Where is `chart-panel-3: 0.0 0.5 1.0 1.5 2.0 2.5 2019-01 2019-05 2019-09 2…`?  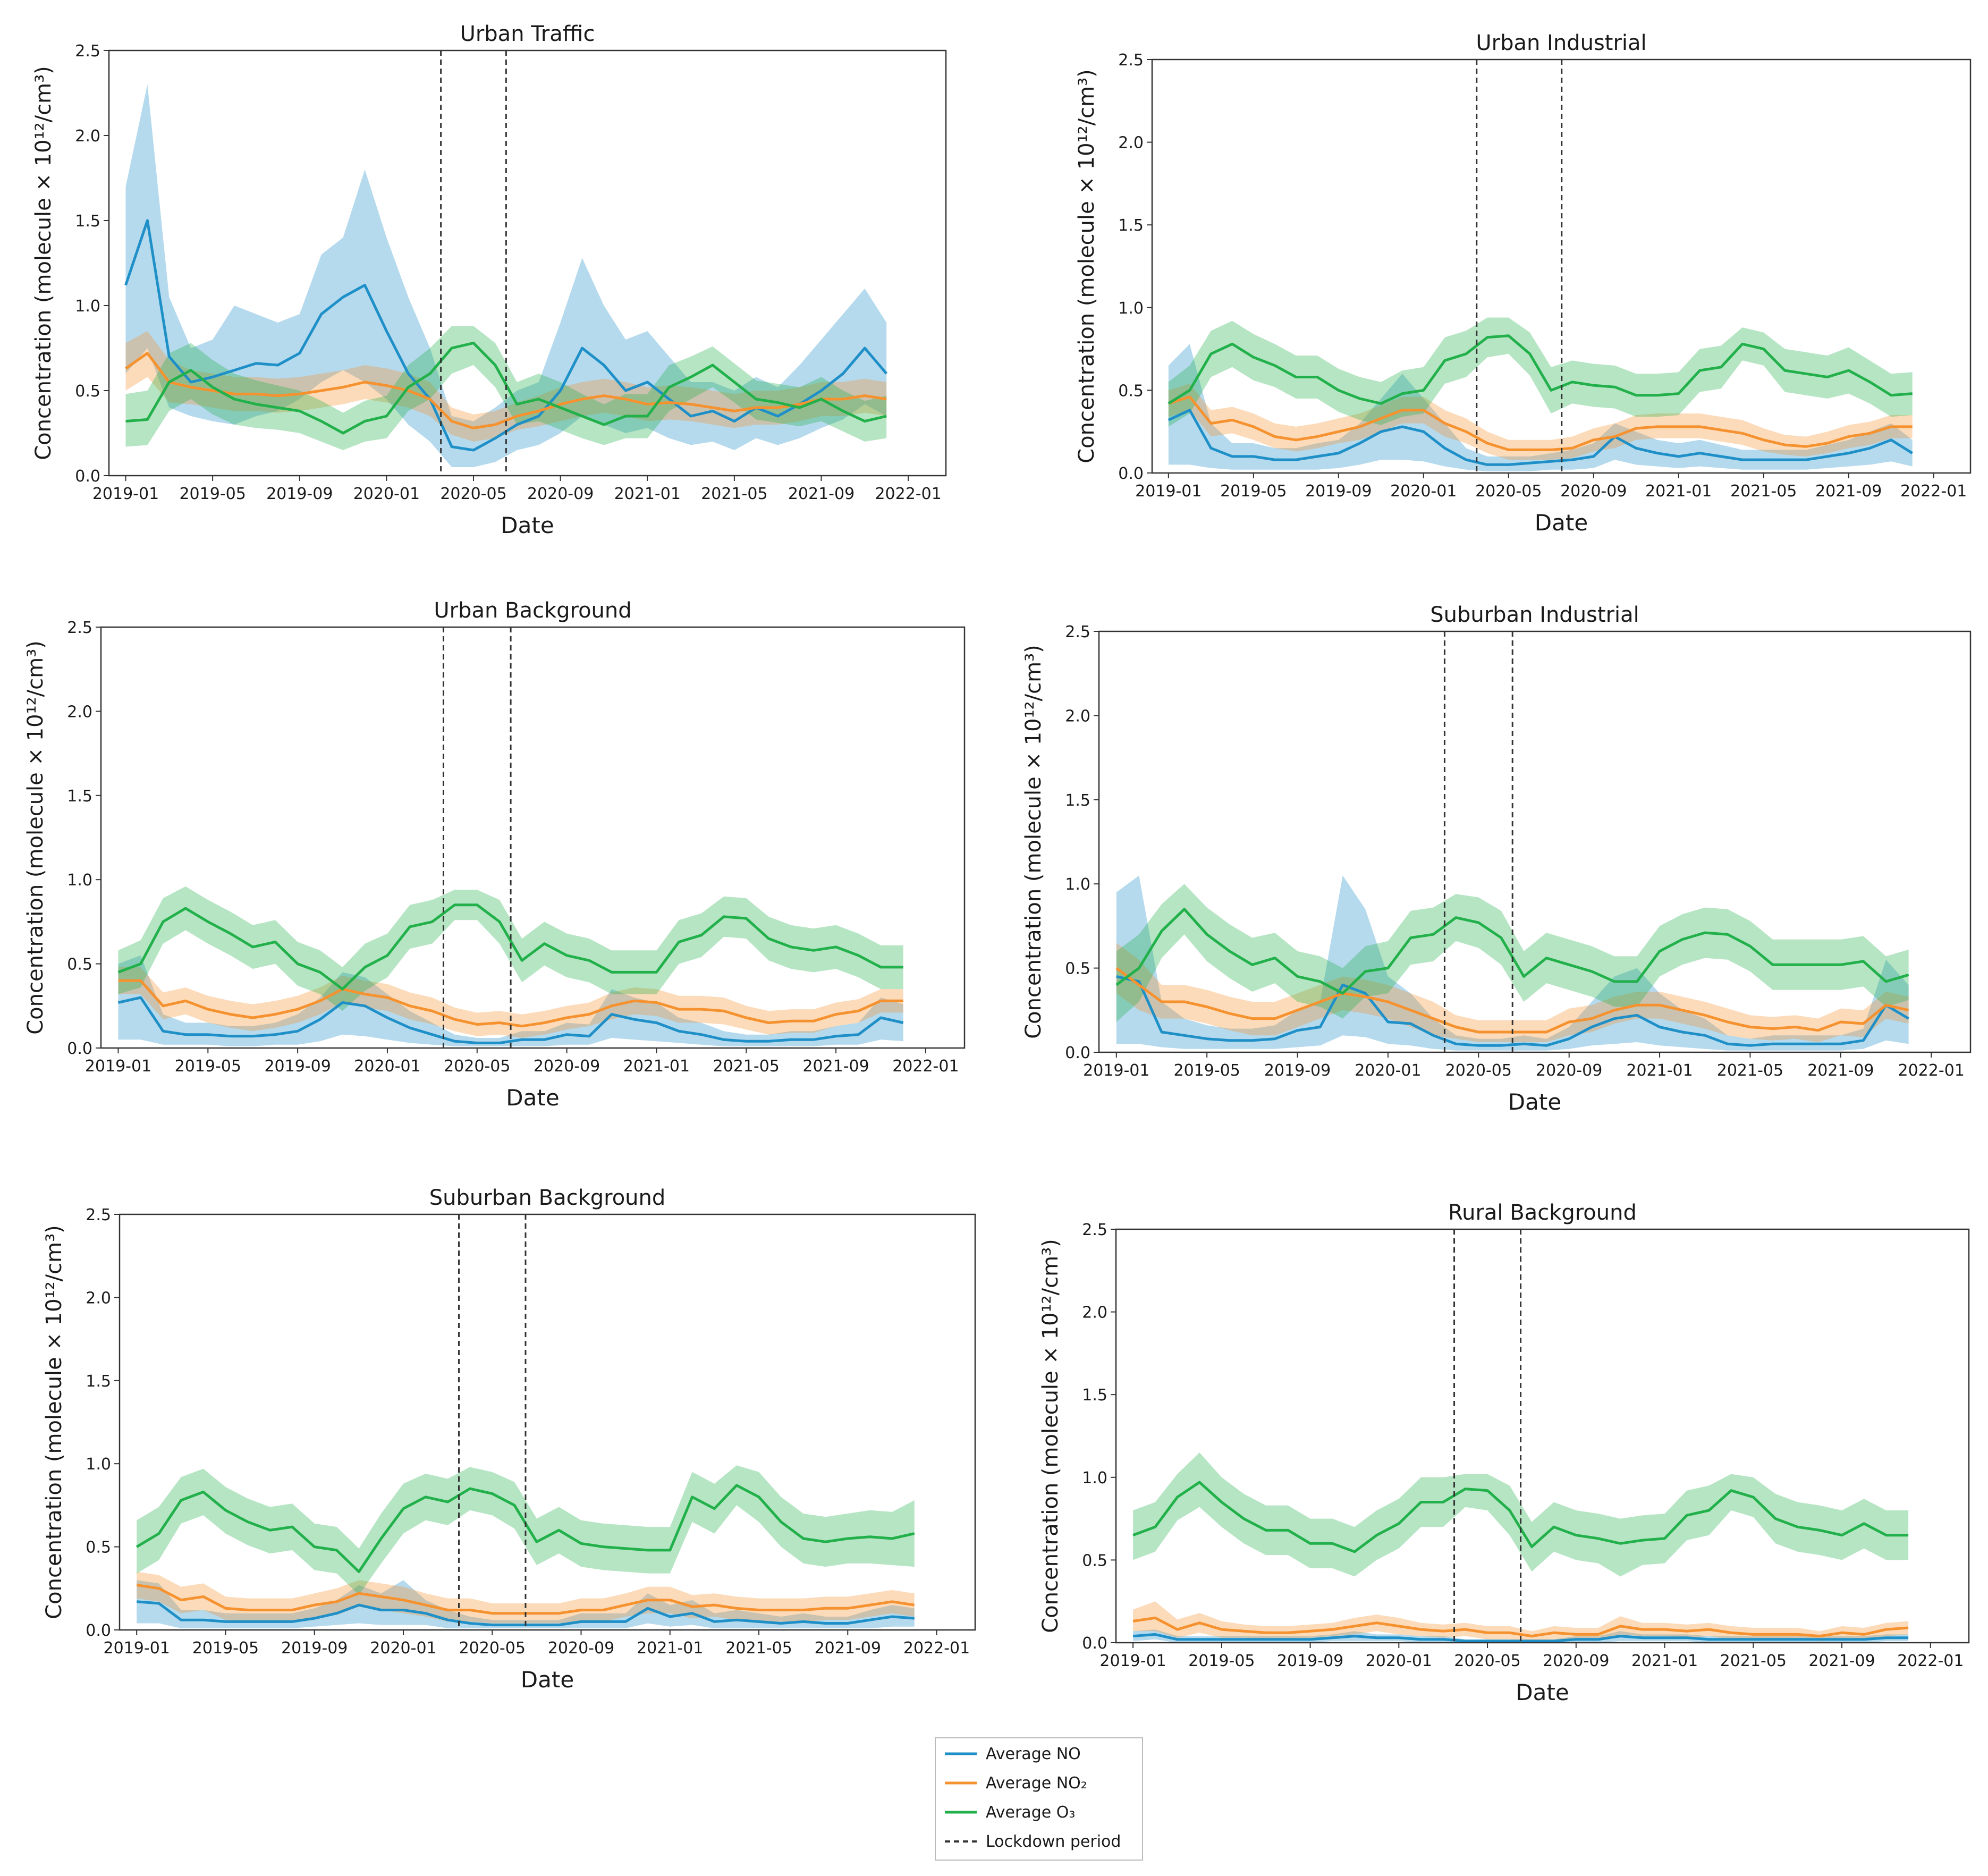
chart-panel-3: 0.0 0.5 1.0 1.5 2.0 2.5 2019-01 2019-05 2019-09 2… is located at coordinates (495, 854).